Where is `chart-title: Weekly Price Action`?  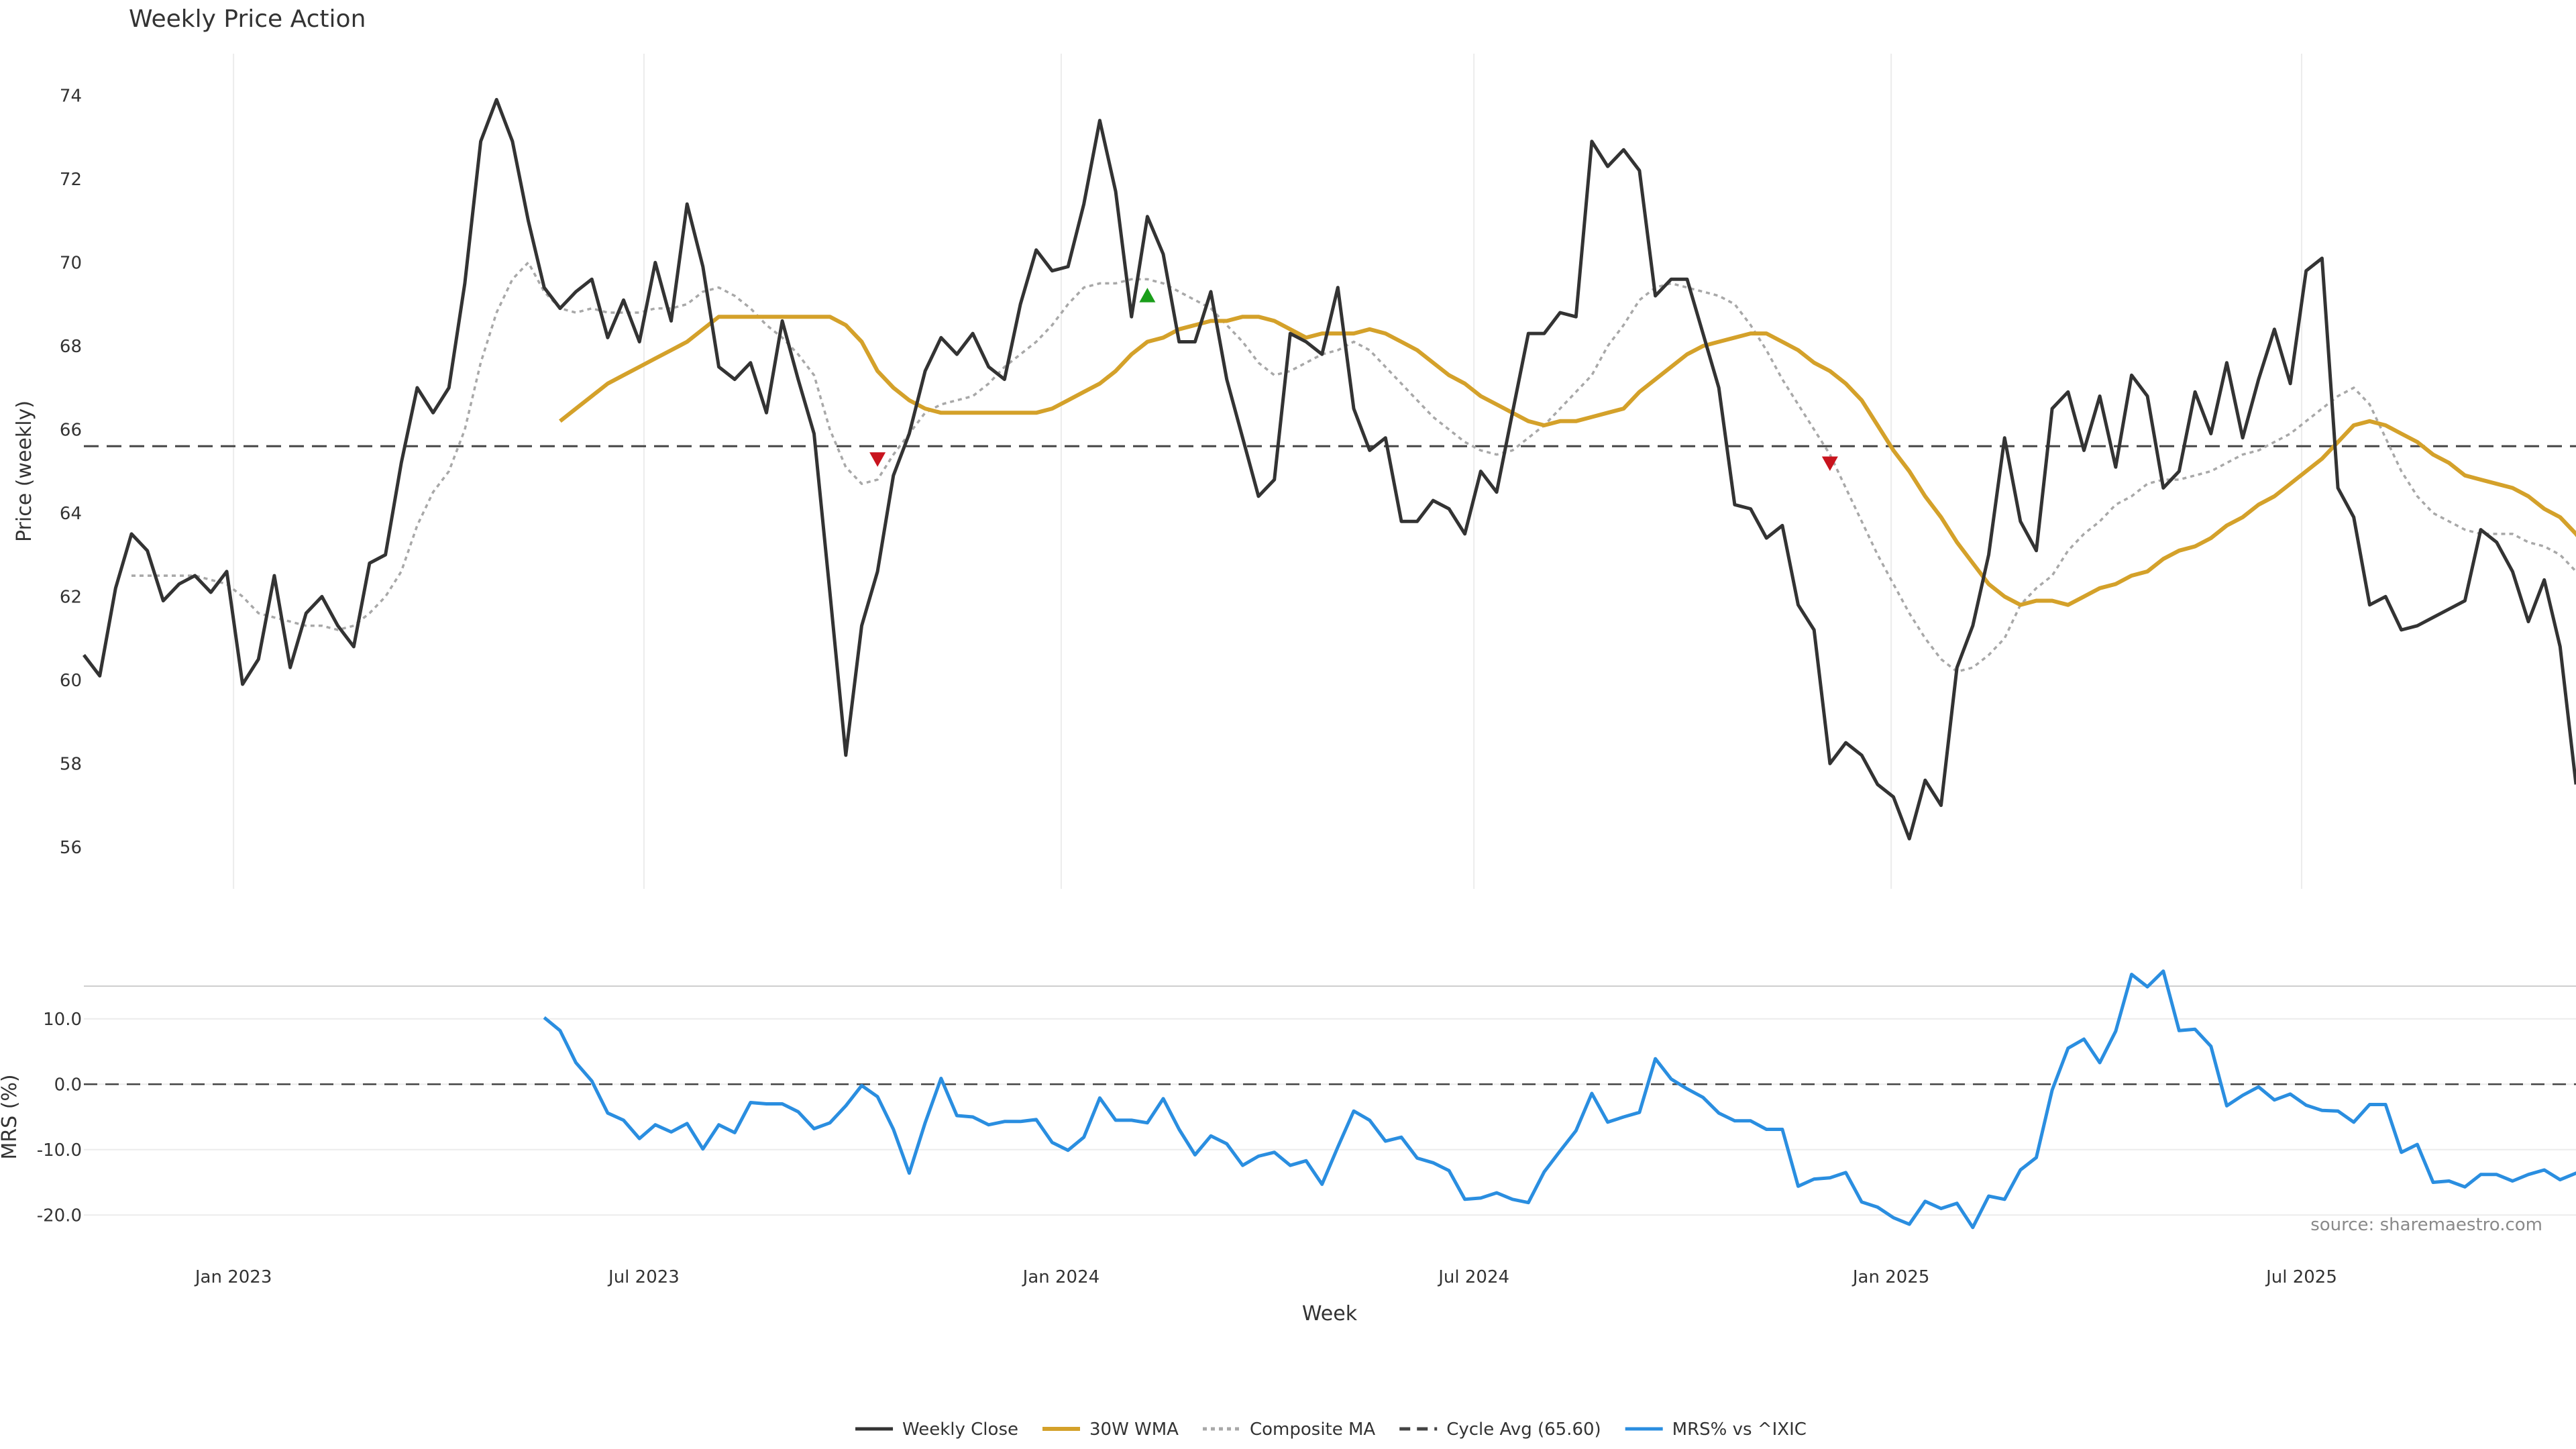
chart-title: Weekly Price Action is located at coordinates (247, 19).